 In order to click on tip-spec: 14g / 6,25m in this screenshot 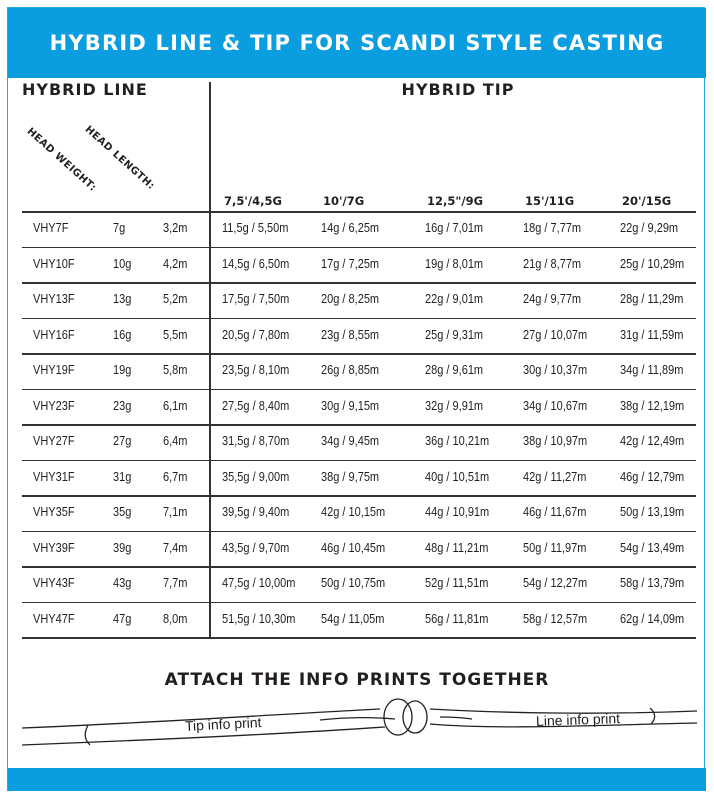, I will do `click(350, 228)`.